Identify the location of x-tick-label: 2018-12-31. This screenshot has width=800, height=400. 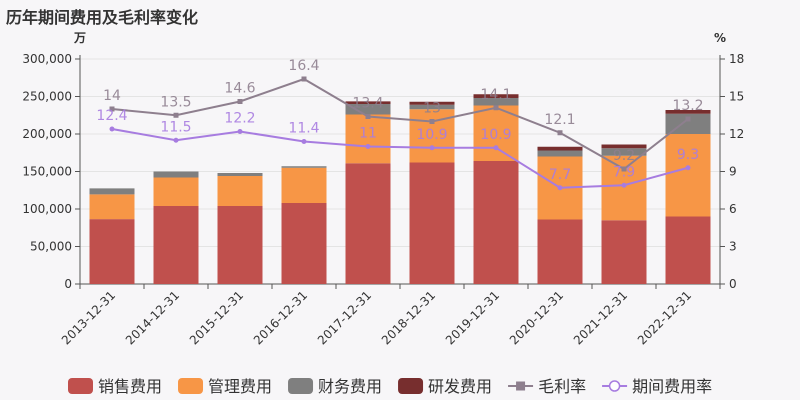
(408, 317).